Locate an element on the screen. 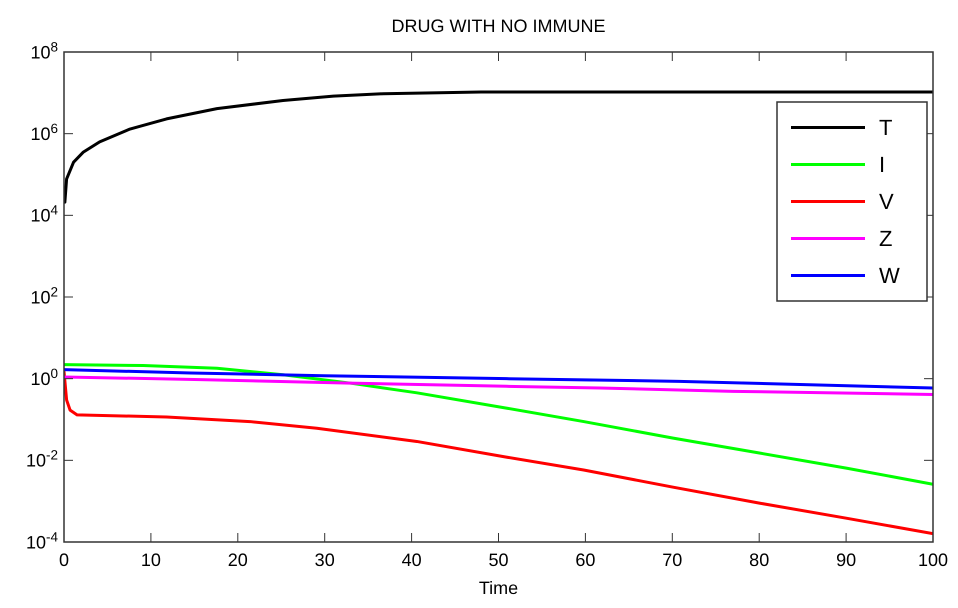 Image resolution: width=958 pixels, height=608 pixels. x-tick-label: 30 is located at coordinates (324, 560).